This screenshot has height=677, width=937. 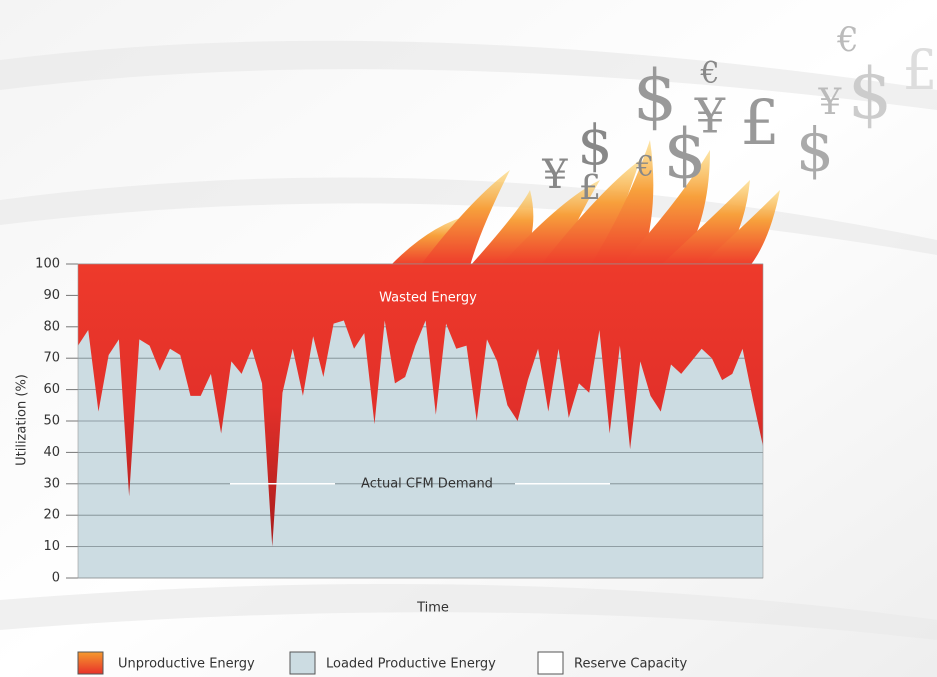 I want to click on y-axis-label: Utilization (%), so click(x=22, y=420).